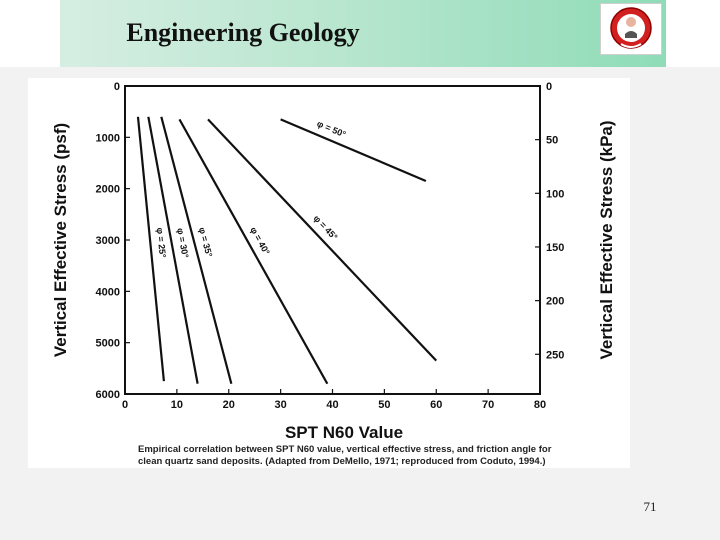  I want to click on phi-label-group: φ = 35°, so click(205, 242).